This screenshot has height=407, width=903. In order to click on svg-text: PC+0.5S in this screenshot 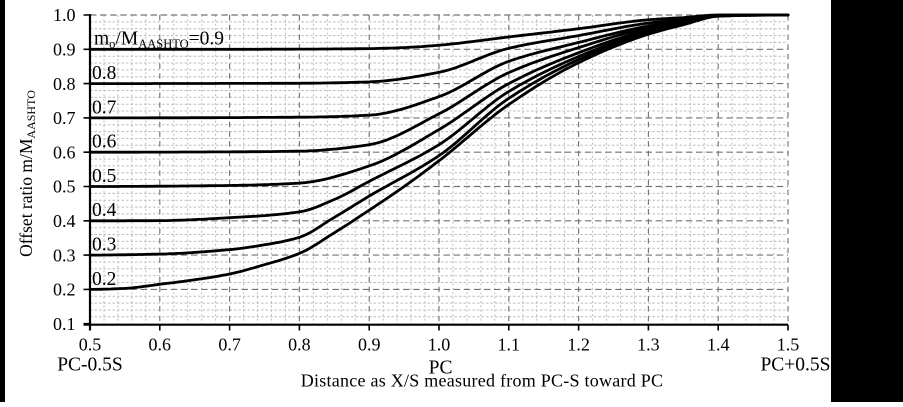, I will do `click(795, 365)`.